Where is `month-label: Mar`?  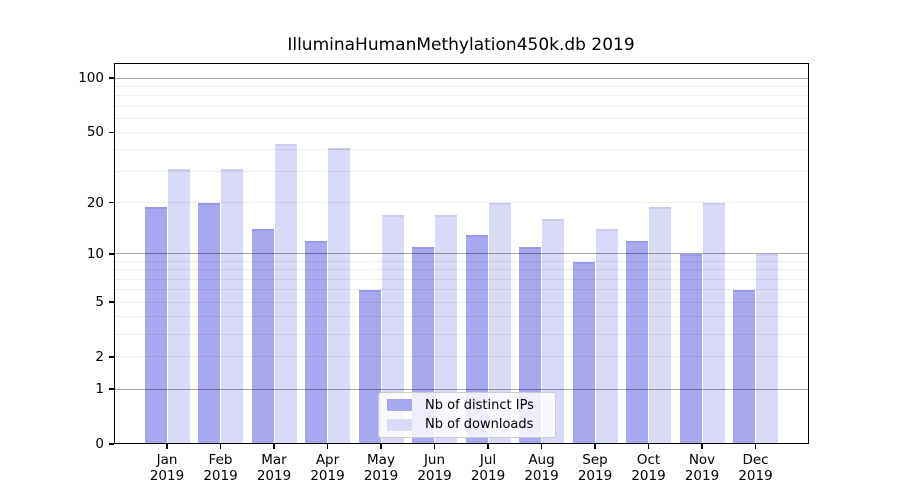 month-label: Mar is located at coordinates (274, 460).